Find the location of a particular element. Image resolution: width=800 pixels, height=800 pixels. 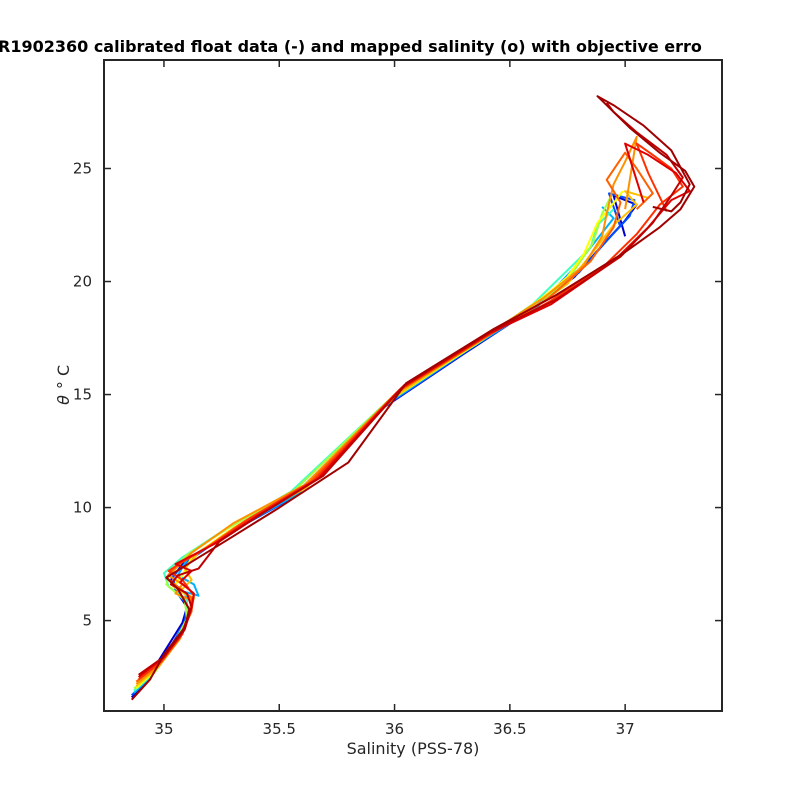

x-tick-label: 36 is located at coordinates (394, 729).